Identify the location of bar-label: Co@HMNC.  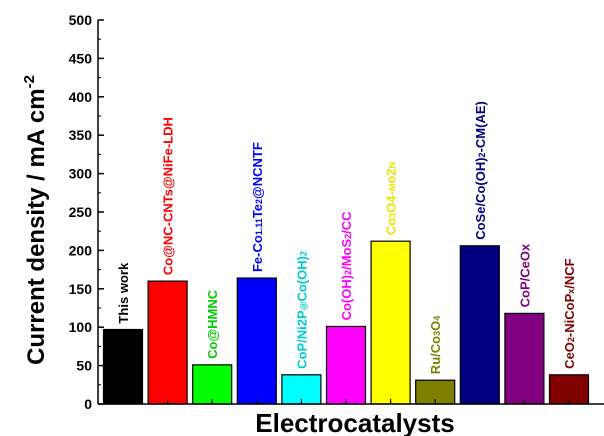
(212, 324).